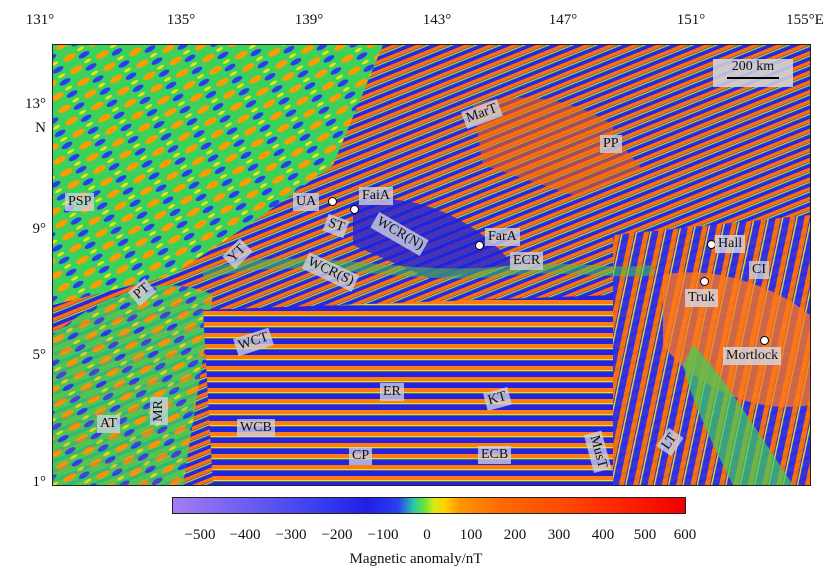 This screenshot has height=570, width=832. I want to click on label-ci: CI, so click(759, 270).